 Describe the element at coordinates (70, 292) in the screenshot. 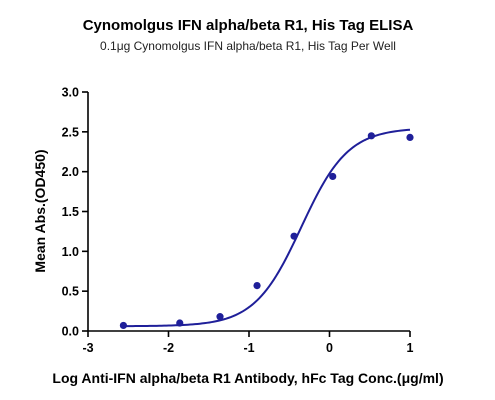

I see `y-tick-label: 0.5` at that location.